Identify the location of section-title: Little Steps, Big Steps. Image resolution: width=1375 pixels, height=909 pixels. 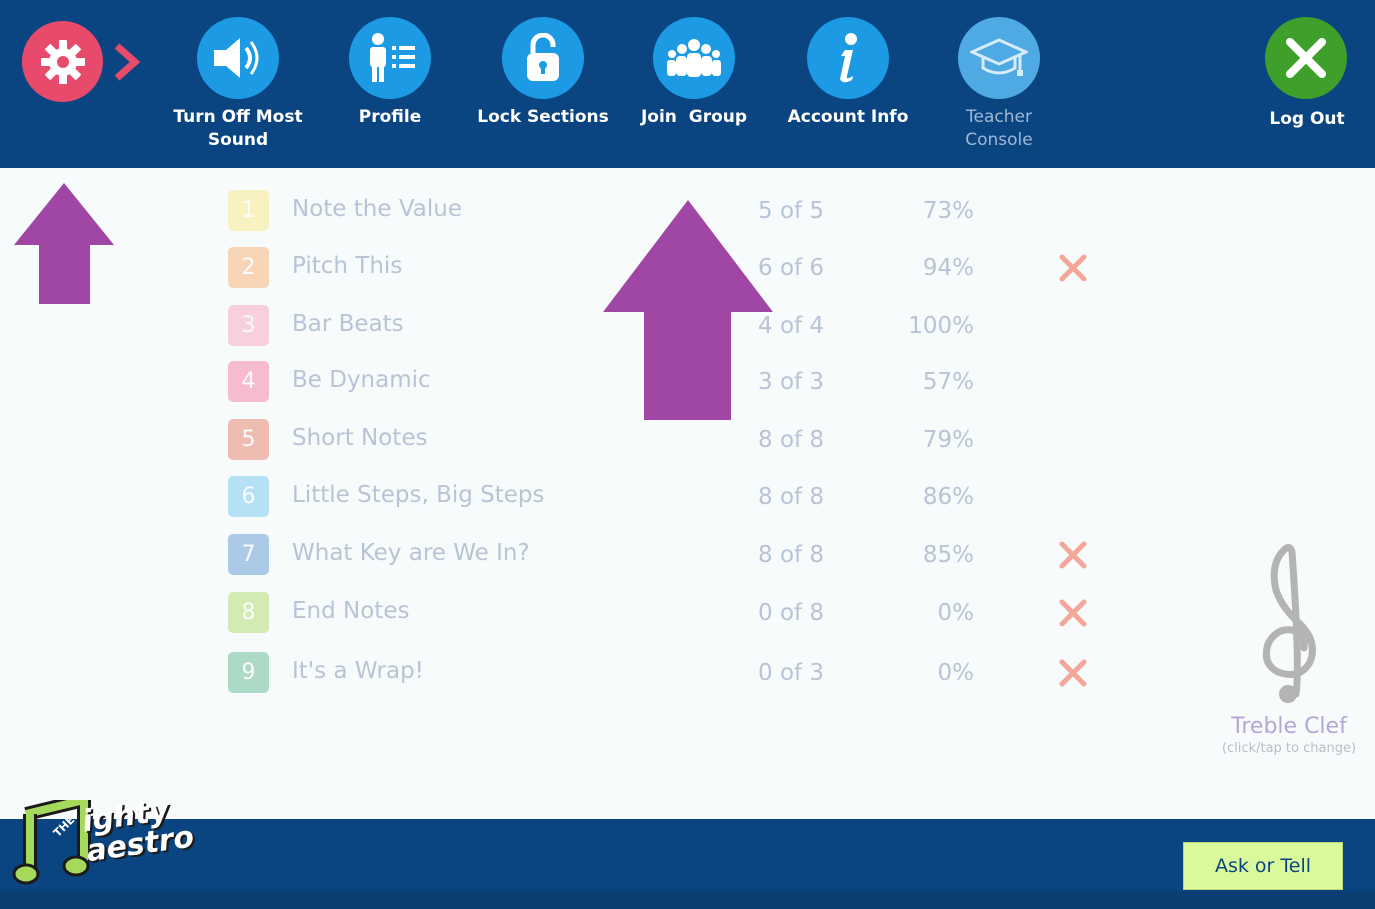
(418, 495).